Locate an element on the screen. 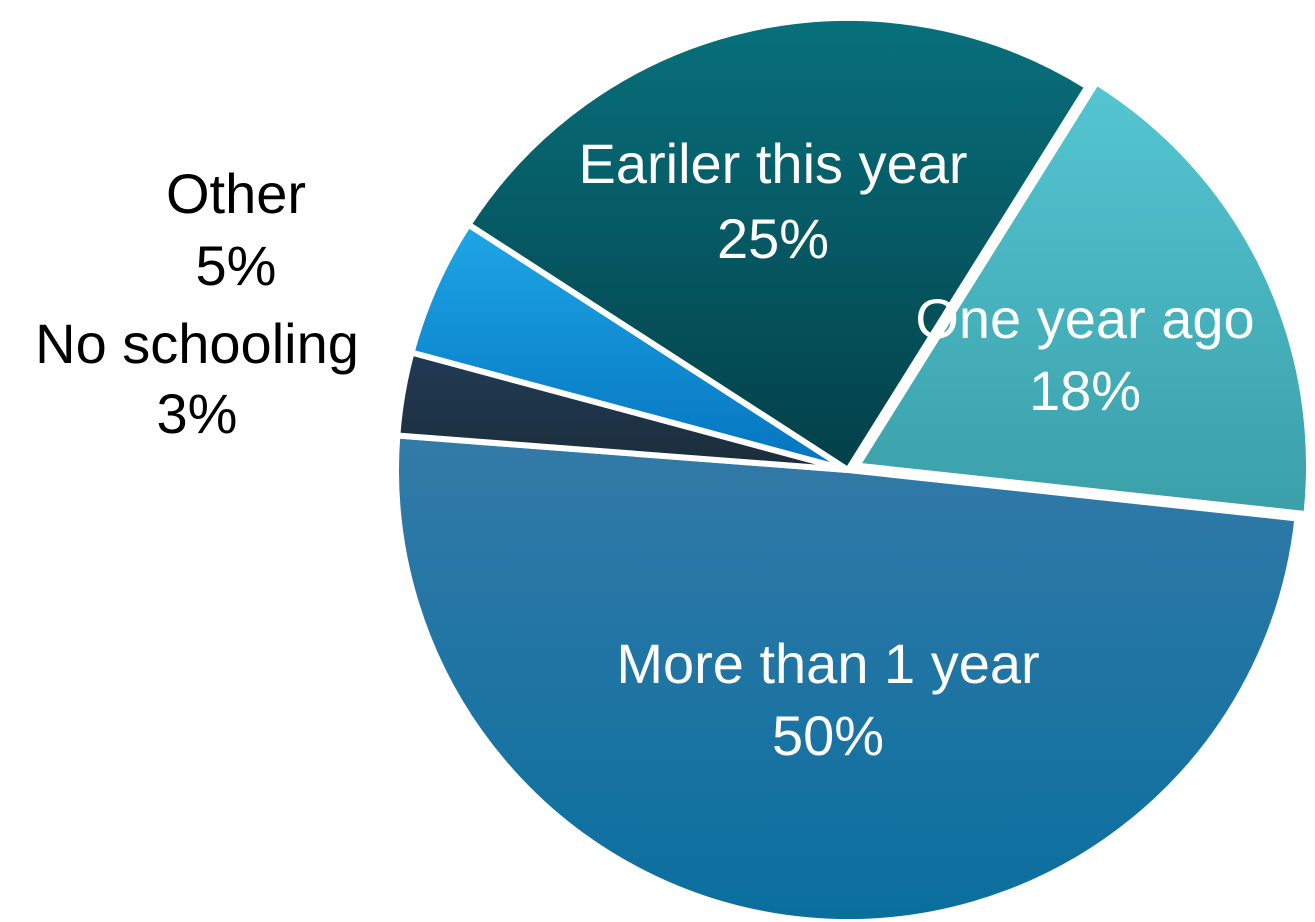 The width and height of the screenshot is (1315, 922). slice-label-value: 3% is located at coordinates (197, 413).